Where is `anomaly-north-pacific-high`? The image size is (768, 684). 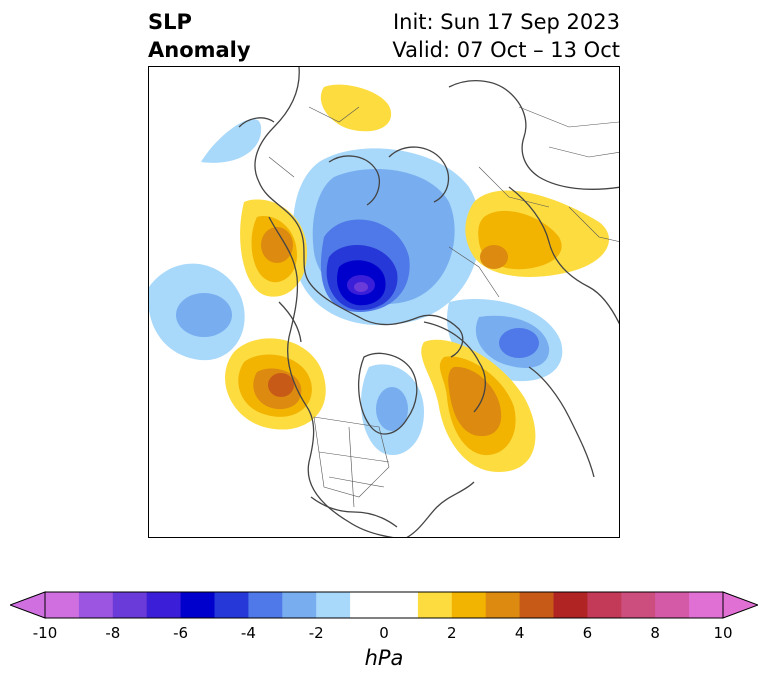 anomaly-north-pacific-high is located at coordinates (275, 384).